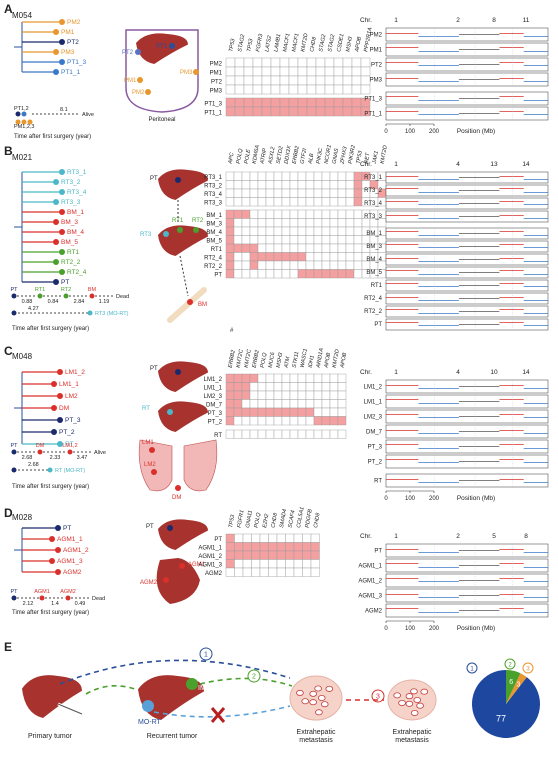 This screenshot has width=558, height=759. Describe the element at coordinates (304, 358) in the screenshot. I see `gene-label: WASC1` at that location.